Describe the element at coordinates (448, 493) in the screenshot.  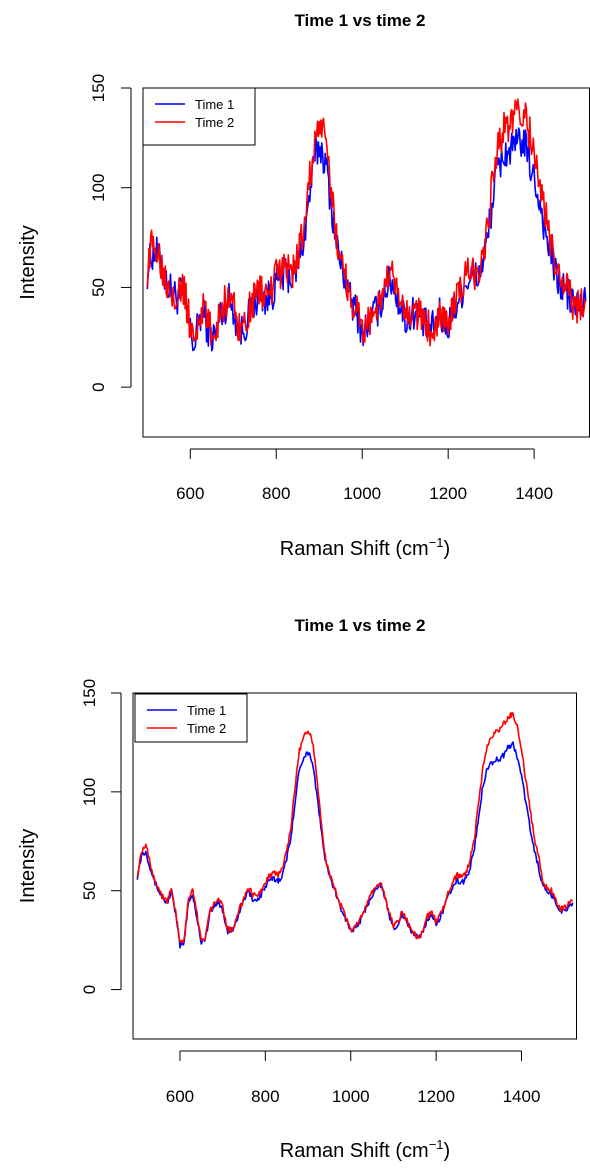
I see `top-x-tick-label: 1200` at that location.